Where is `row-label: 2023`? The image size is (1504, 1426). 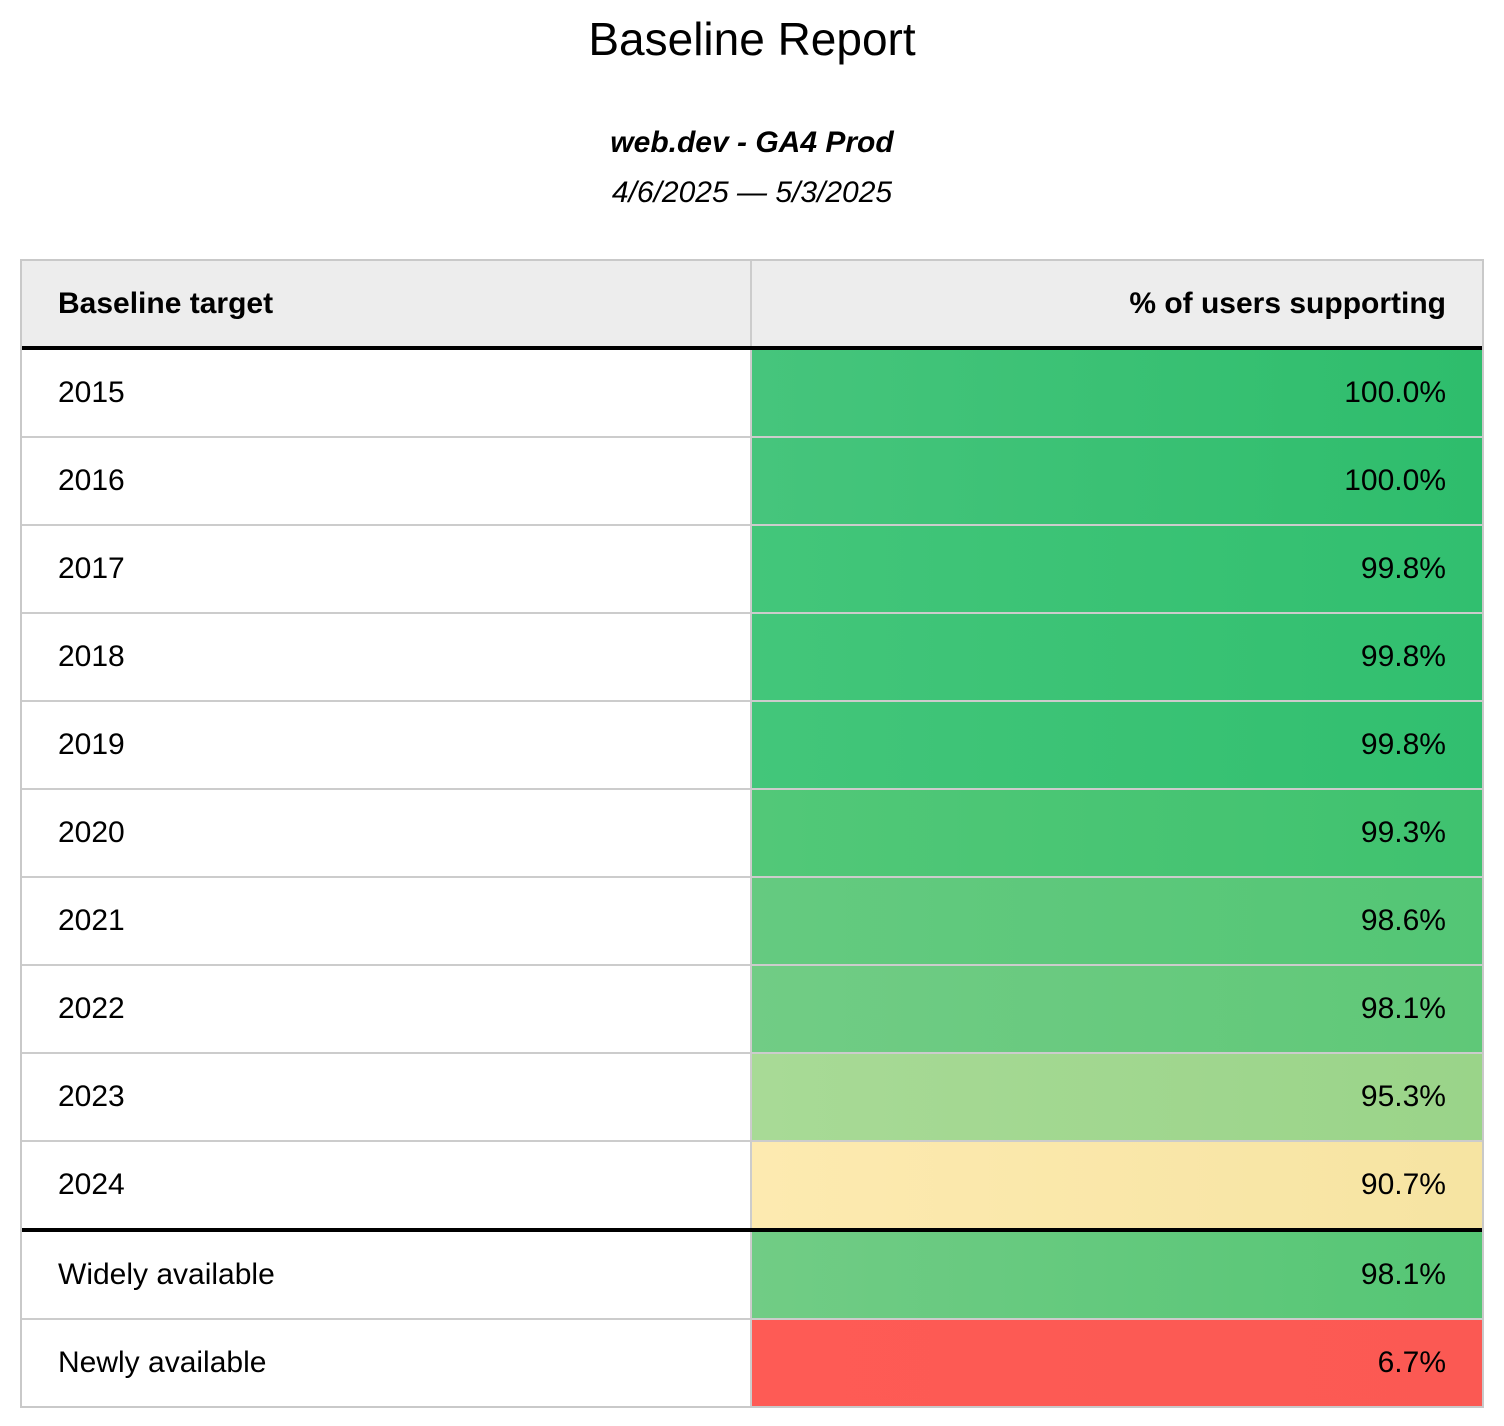
row-label: 2023 is located at coordinates (387, 1097).